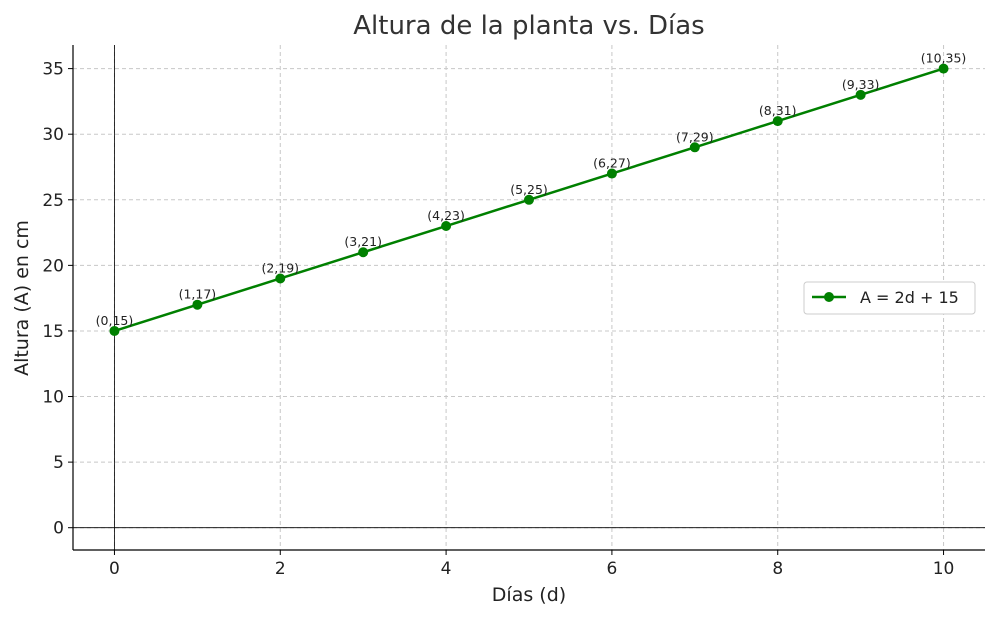 This screenshot has height=622, width=997. What do you see at coordinates (53, 70) in the screenshot?
I see `y-tick-label: 35` at bounding box center [53, 70].